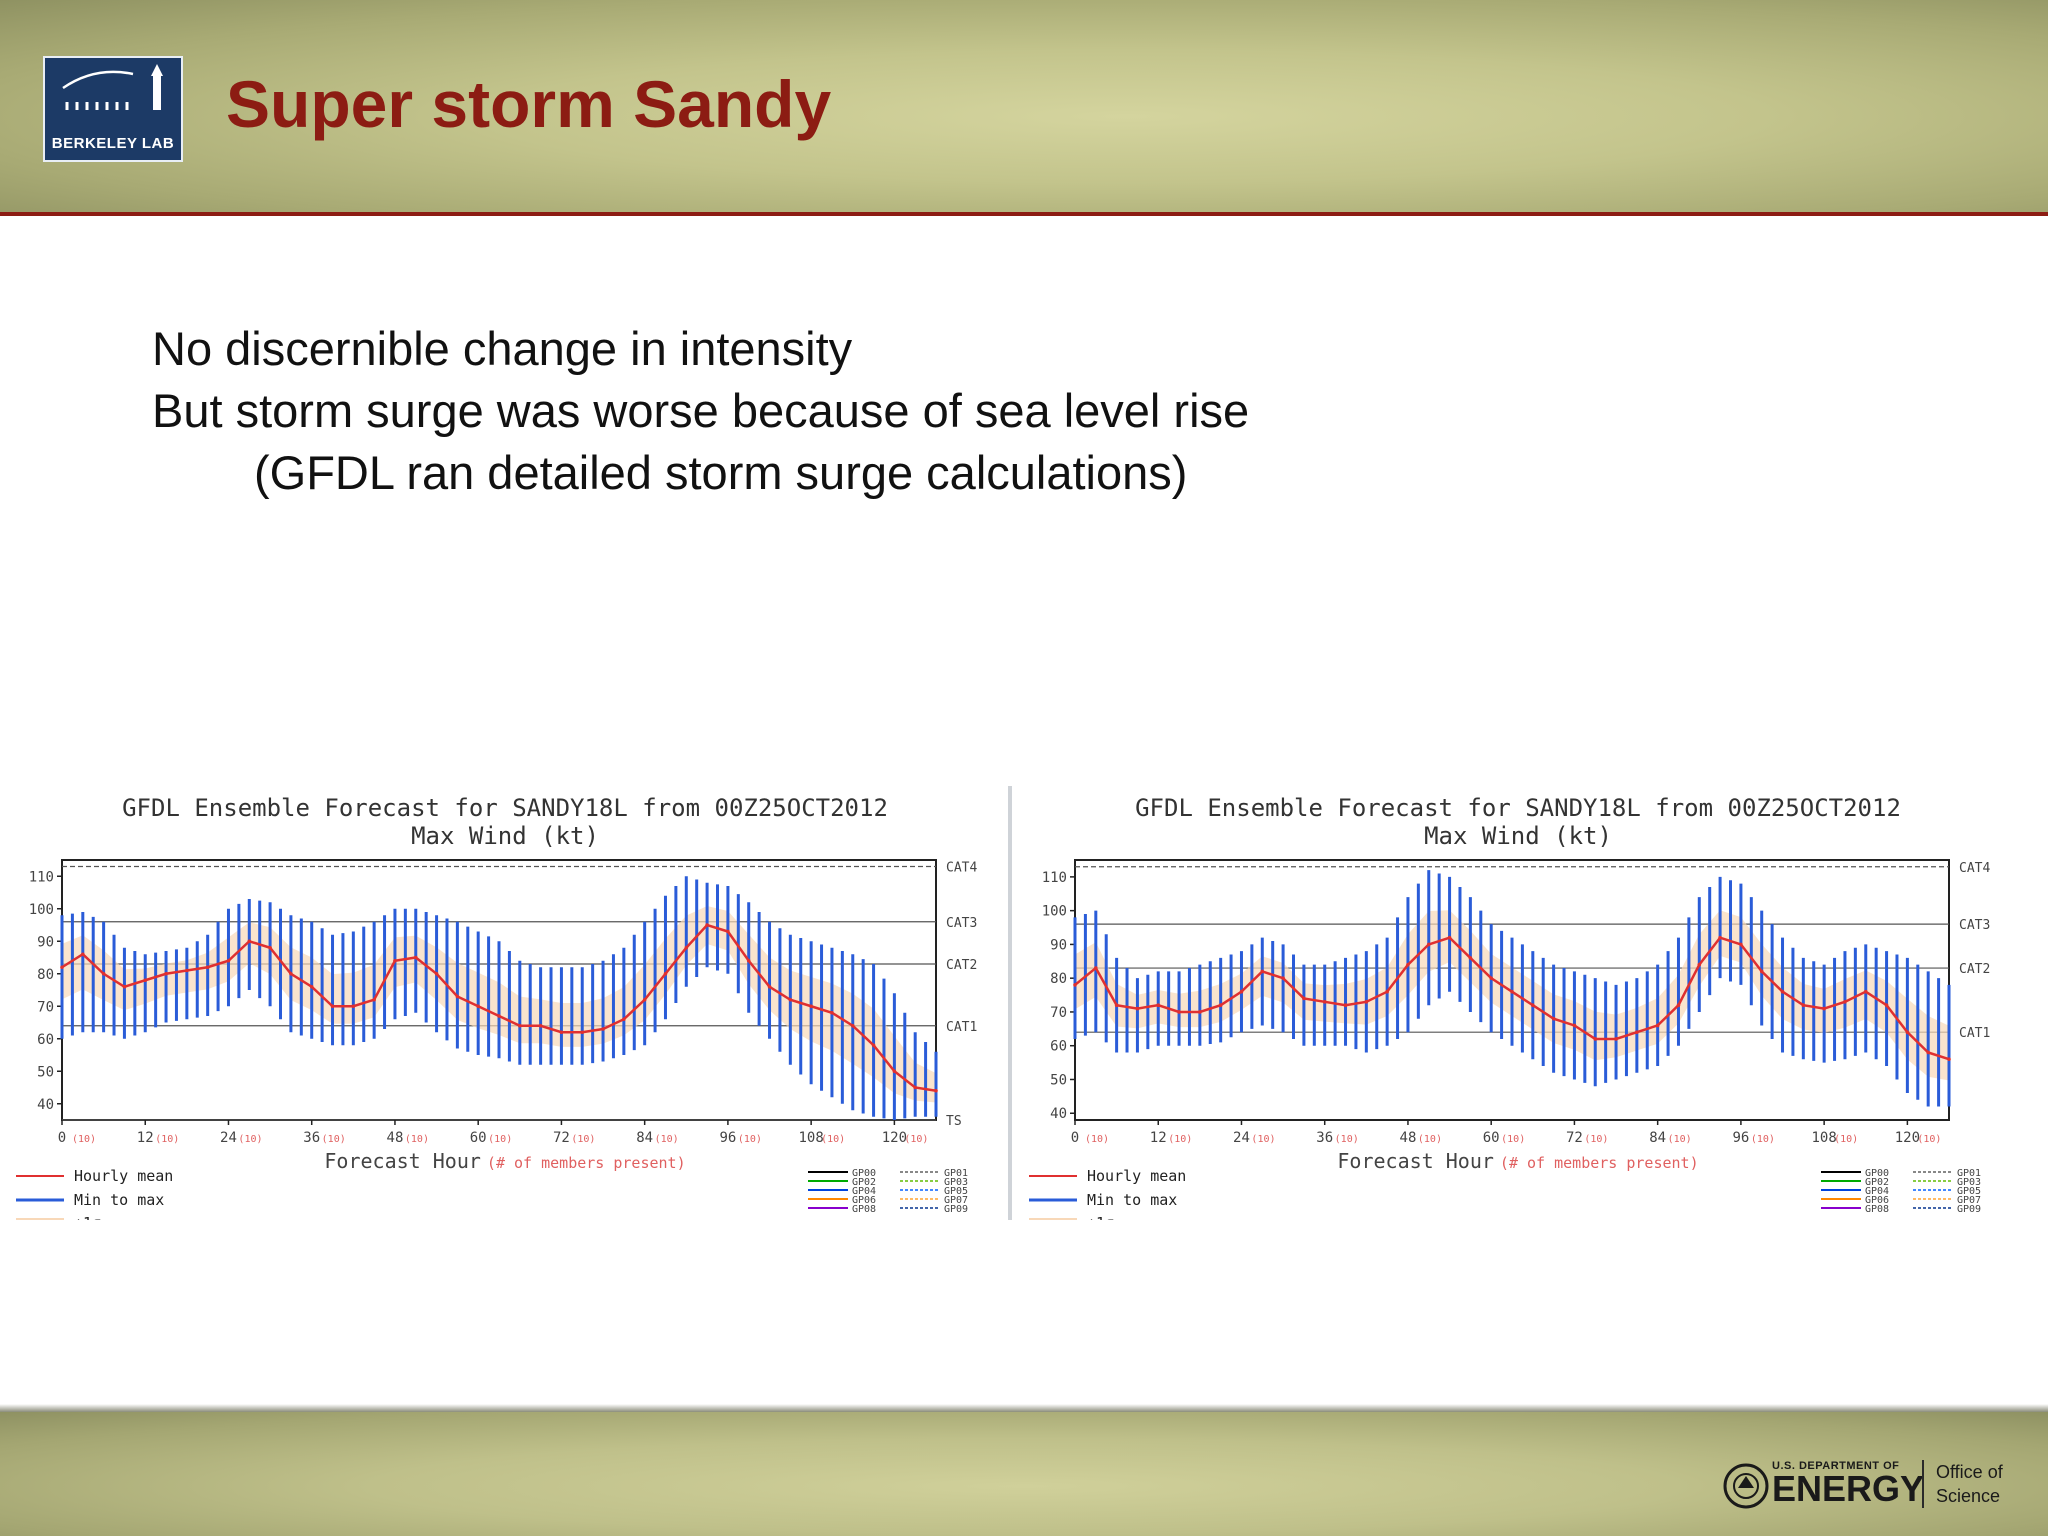  What do you see at coordinates (956, 1209) in the screenshot?
I see `member-legend-label: GP09` at bounding box center [956, 1209].